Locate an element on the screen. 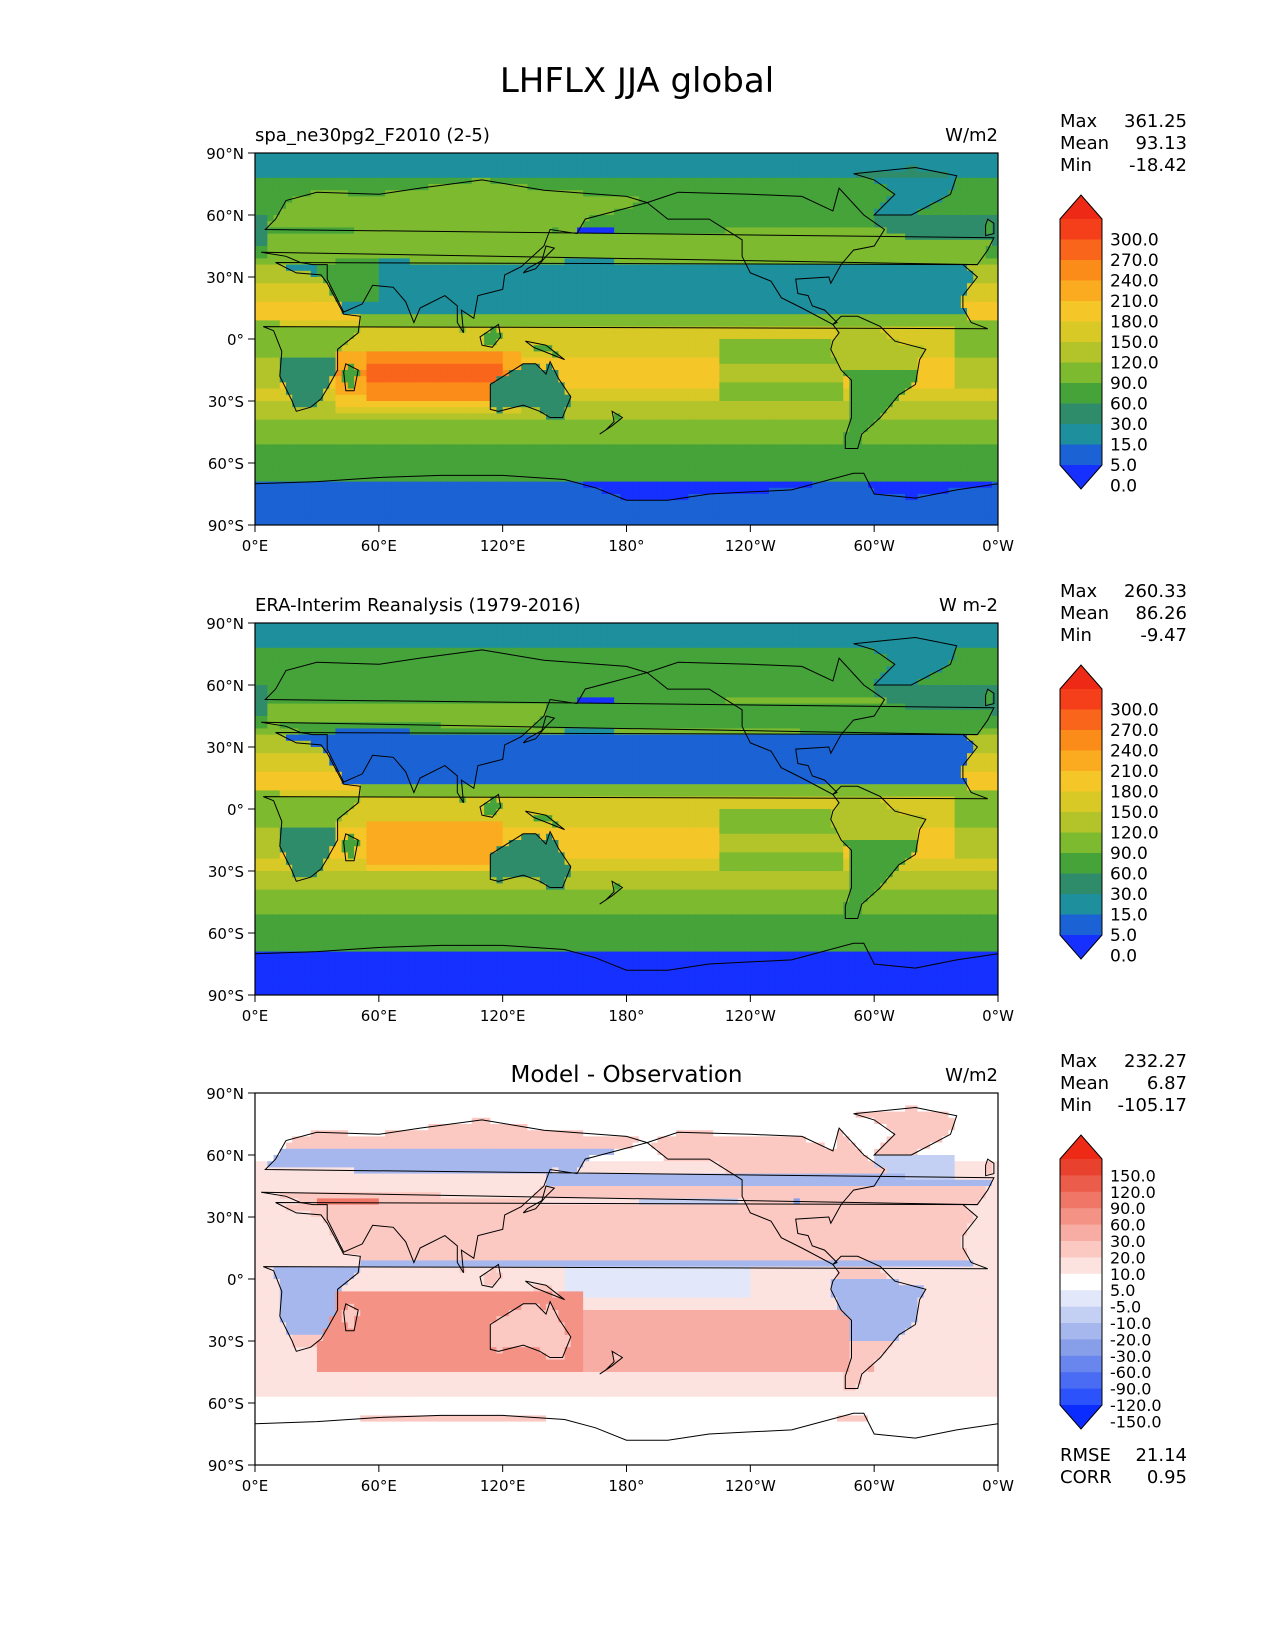  stat-value: 93.13 is located at coordinates (1161, 143).